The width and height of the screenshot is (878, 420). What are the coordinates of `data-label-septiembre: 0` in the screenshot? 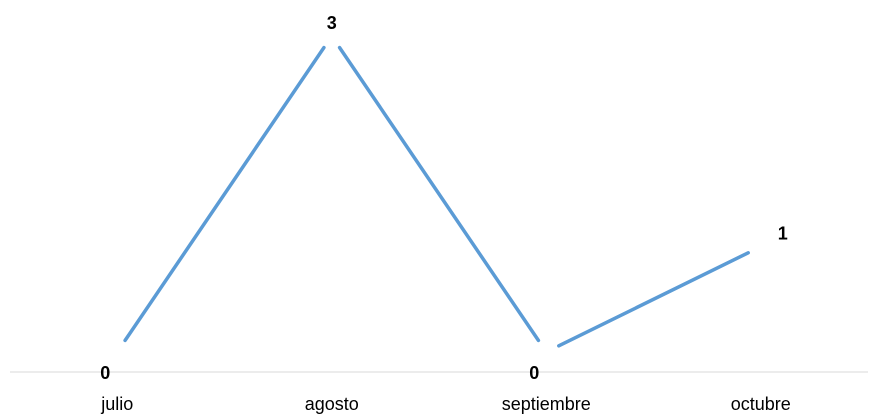 It's located at (534, 373).